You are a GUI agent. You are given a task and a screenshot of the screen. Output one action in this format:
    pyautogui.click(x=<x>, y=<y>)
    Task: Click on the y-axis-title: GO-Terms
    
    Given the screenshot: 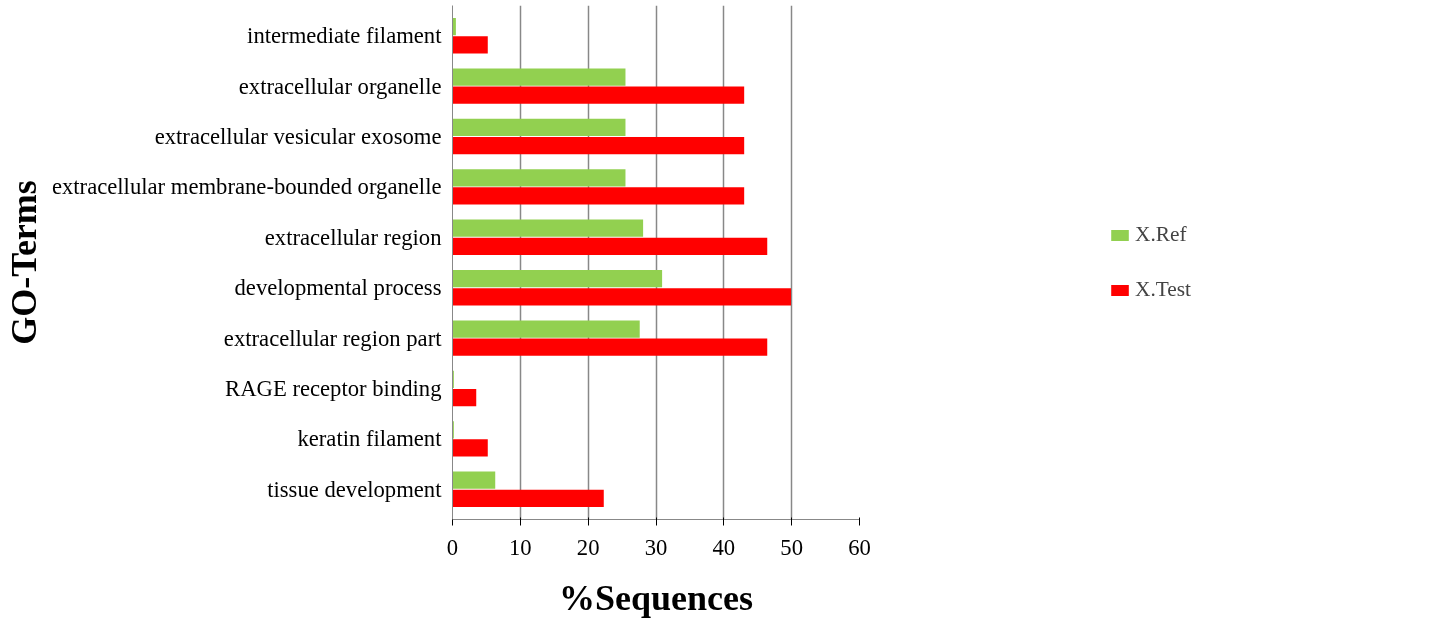 What is the action you would take?
    pyautogui.click(x=23, y=262)
    